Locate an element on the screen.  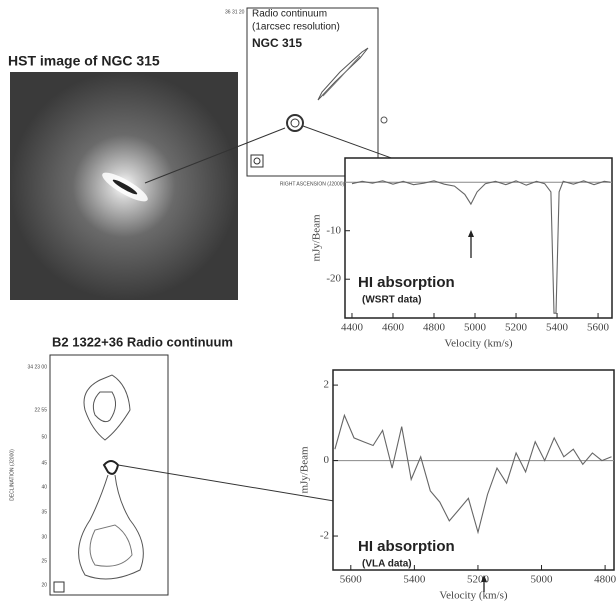
b2-ticks: 34 23 00 22 55 50 45 40 35 30 25 20 is located at coordinates (38, 476).